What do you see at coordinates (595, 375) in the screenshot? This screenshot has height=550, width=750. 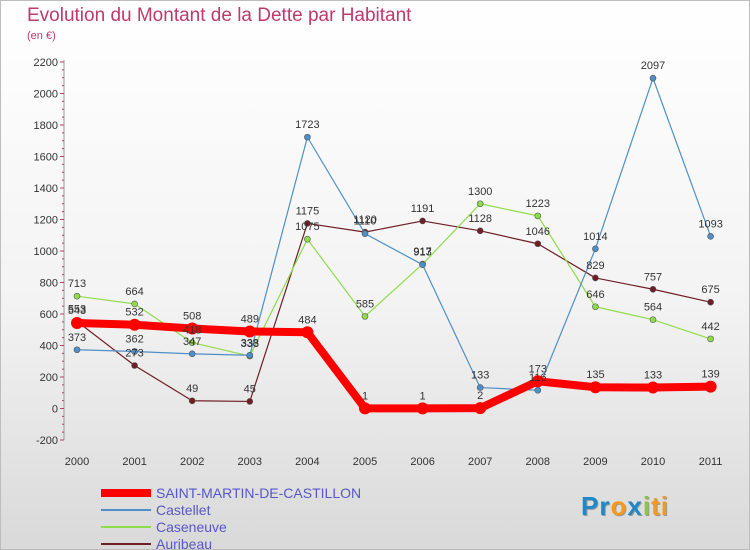 I see `data-label: 135` at bounding box center [595, 375].